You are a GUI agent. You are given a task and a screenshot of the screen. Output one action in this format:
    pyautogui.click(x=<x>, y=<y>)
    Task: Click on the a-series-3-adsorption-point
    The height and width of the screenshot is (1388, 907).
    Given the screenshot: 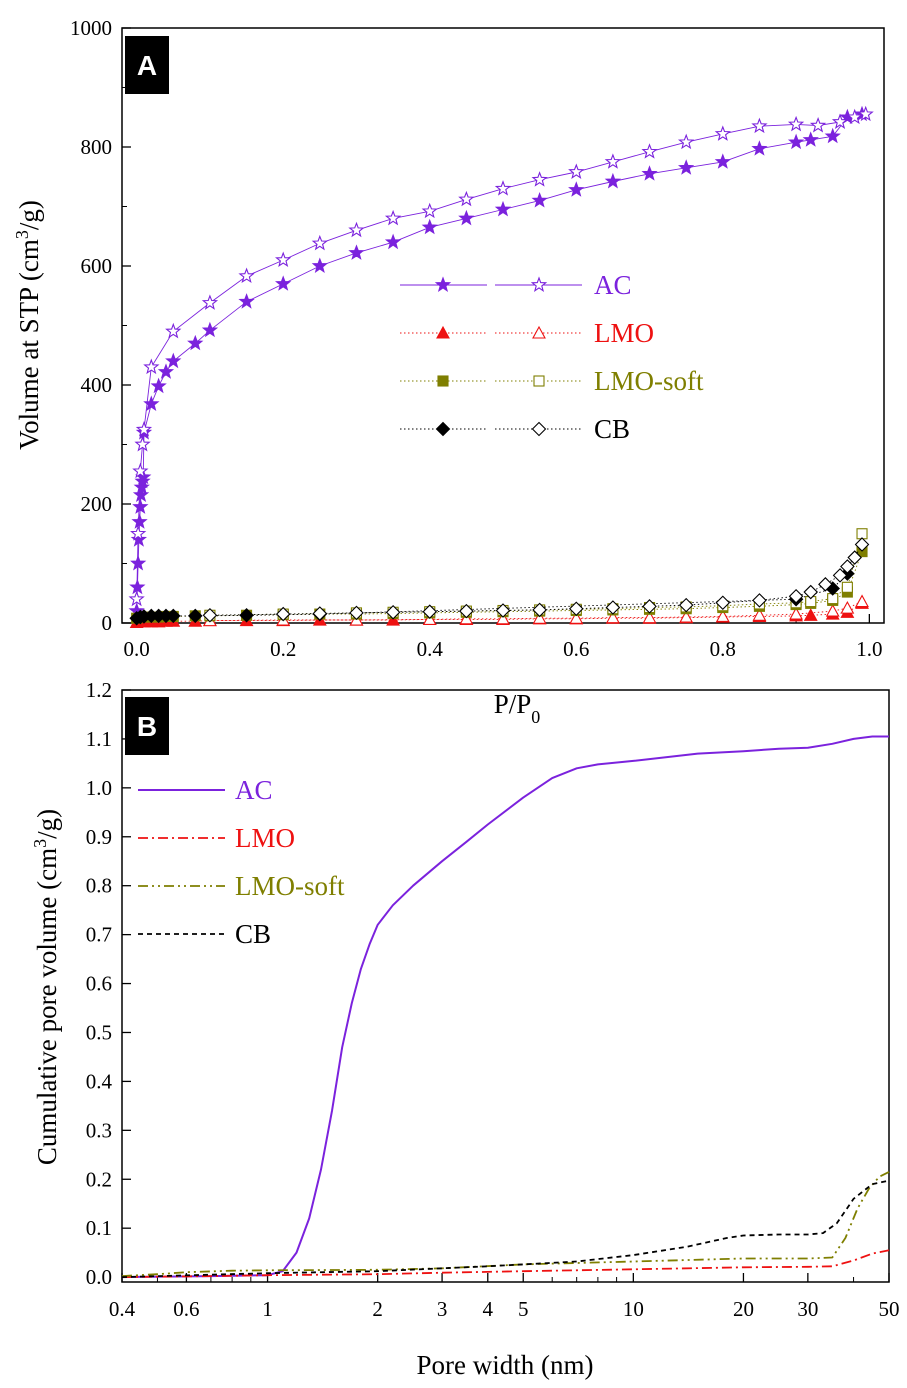 What is the action you would take?
    pyautogui.click(x=195, y=616)
    